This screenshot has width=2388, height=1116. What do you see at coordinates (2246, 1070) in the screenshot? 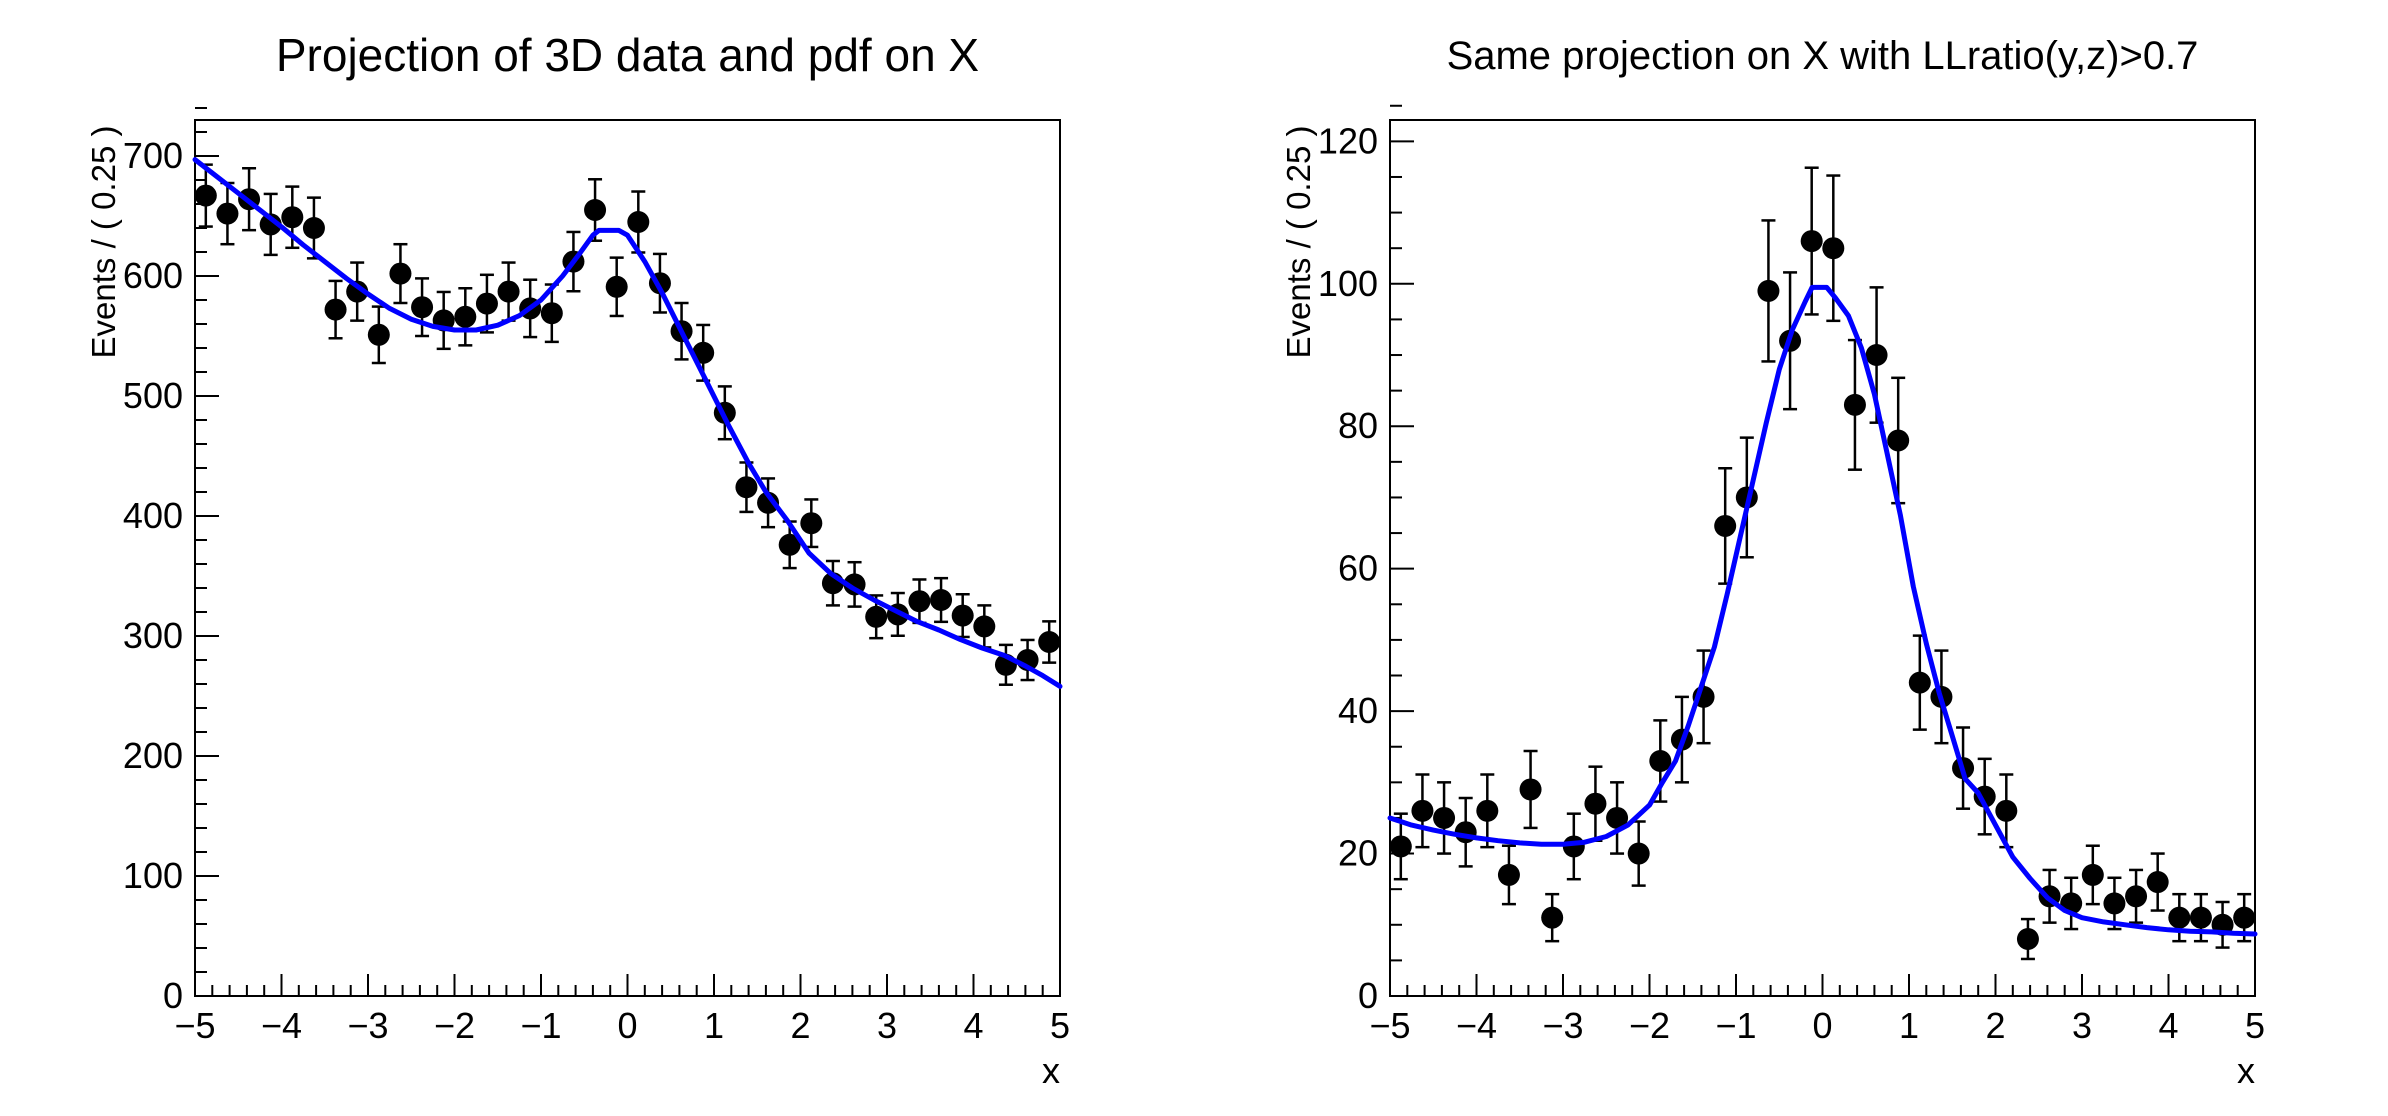
I see `x-axis-title-right: x` at bounding box center [2246, 1070].